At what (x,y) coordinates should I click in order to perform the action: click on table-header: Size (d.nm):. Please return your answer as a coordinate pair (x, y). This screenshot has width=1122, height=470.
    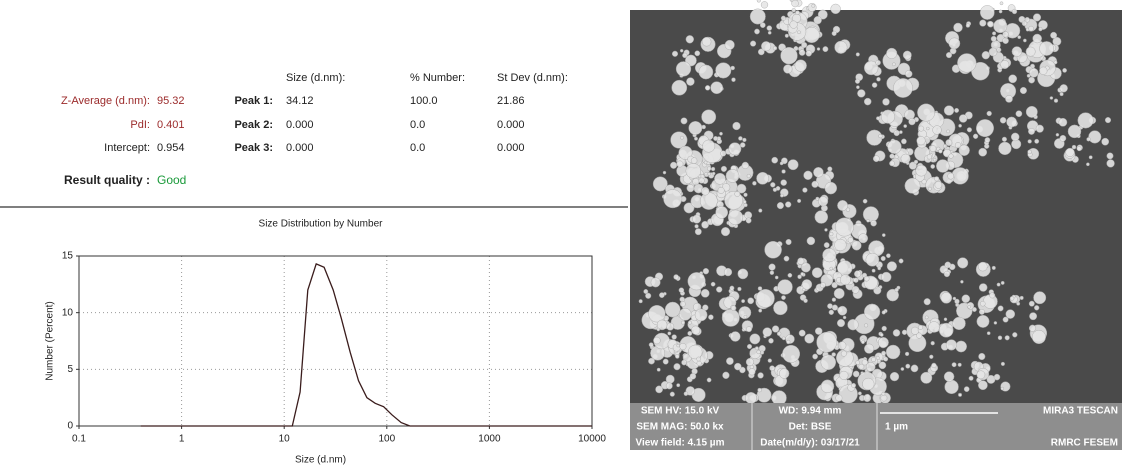
    Looking at the image, I should click on (315, 78).